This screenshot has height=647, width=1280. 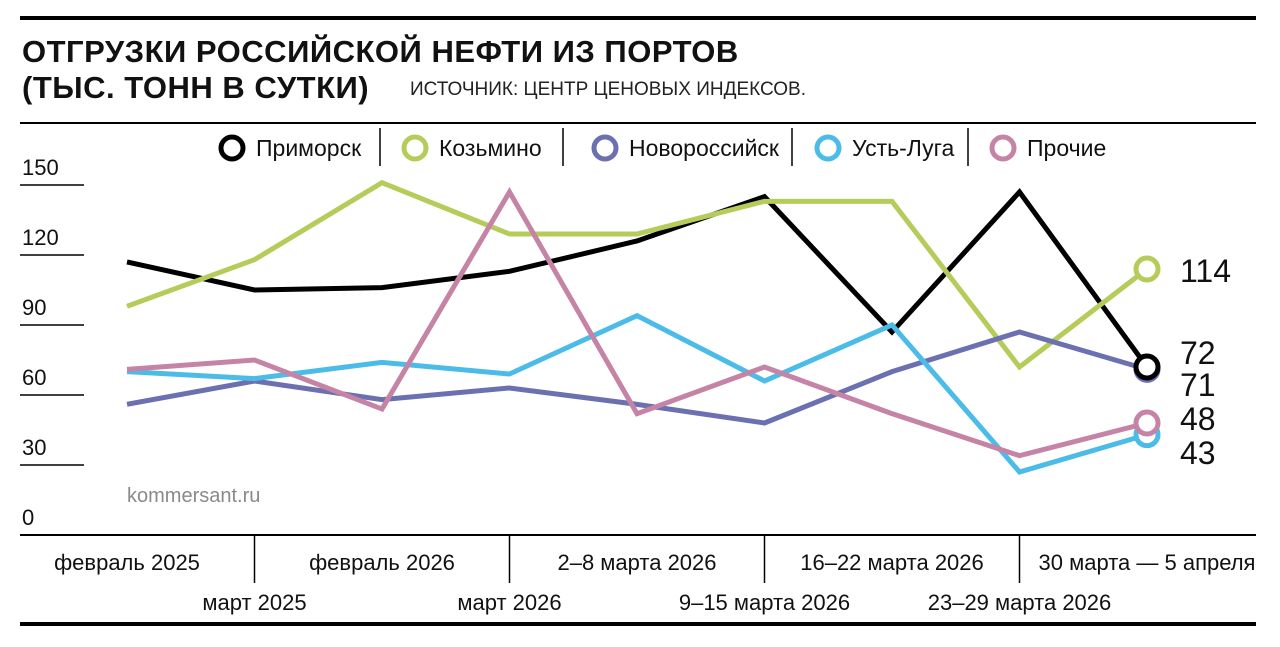 What do you see at coordinates (127, 562) in the screenshot?
I see `x-tick-label: февраль 2025` at bounding box center [127, 562].